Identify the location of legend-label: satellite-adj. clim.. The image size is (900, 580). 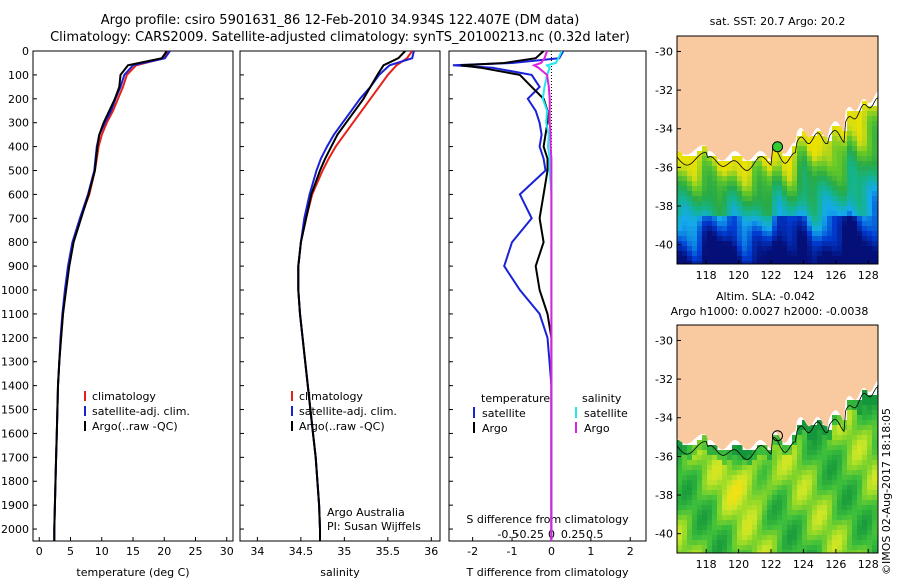
(348, 411).